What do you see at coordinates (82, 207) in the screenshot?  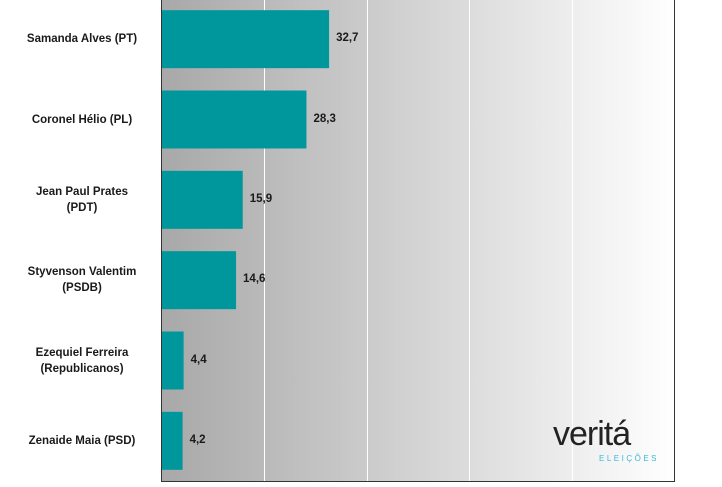 I see `category-label-line: (PDT)` at bounding box center [82, 207].